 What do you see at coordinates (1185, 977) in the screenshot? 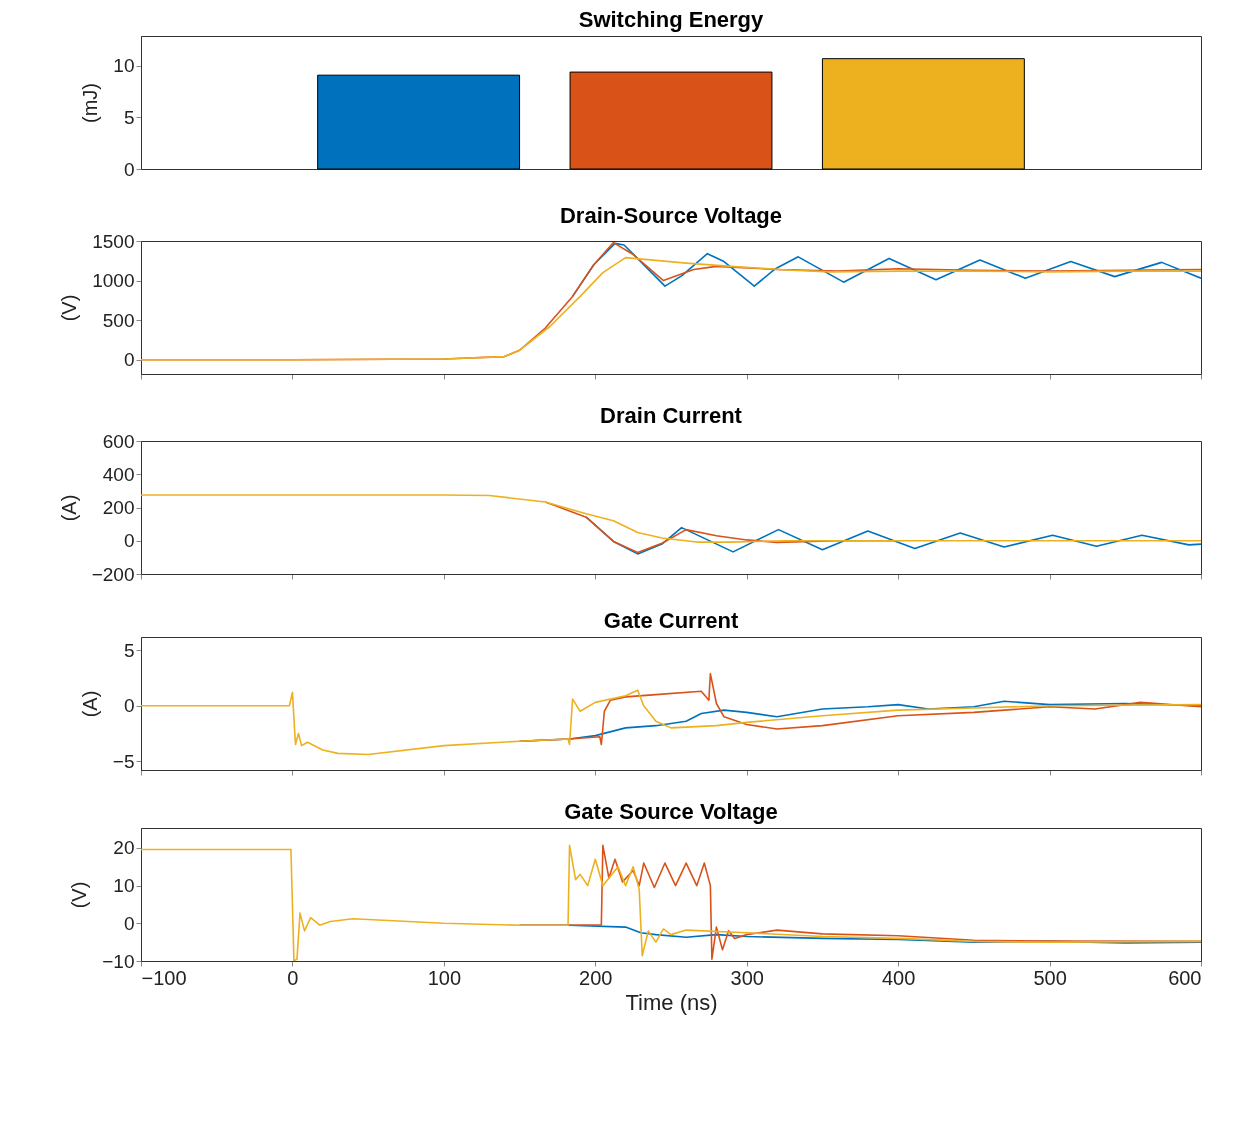
I see `x-tick-label: 600` at bounding box center [1185, 977].